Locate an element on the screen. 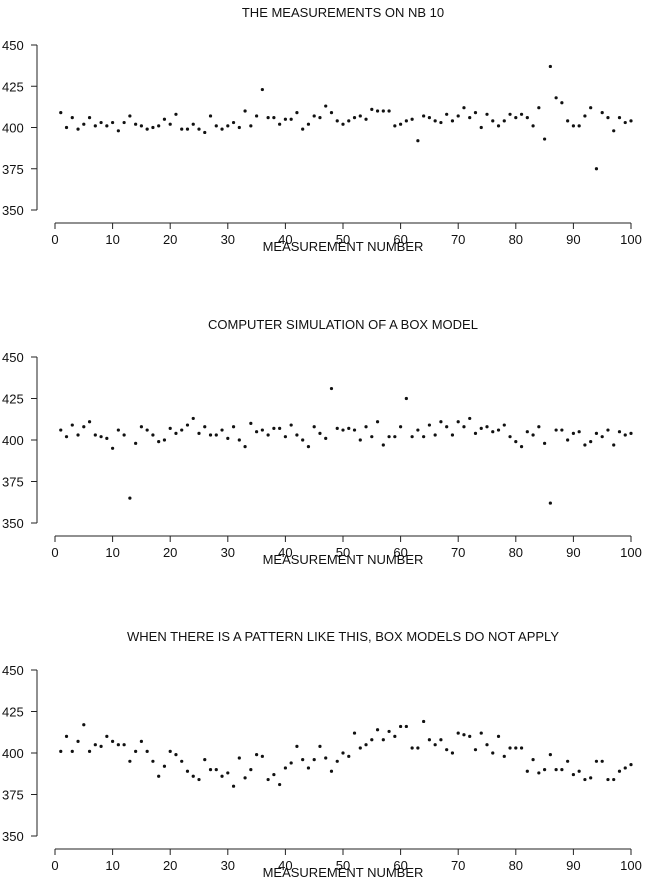  x-tick-label: 40 is located at coordinates (285, 239).